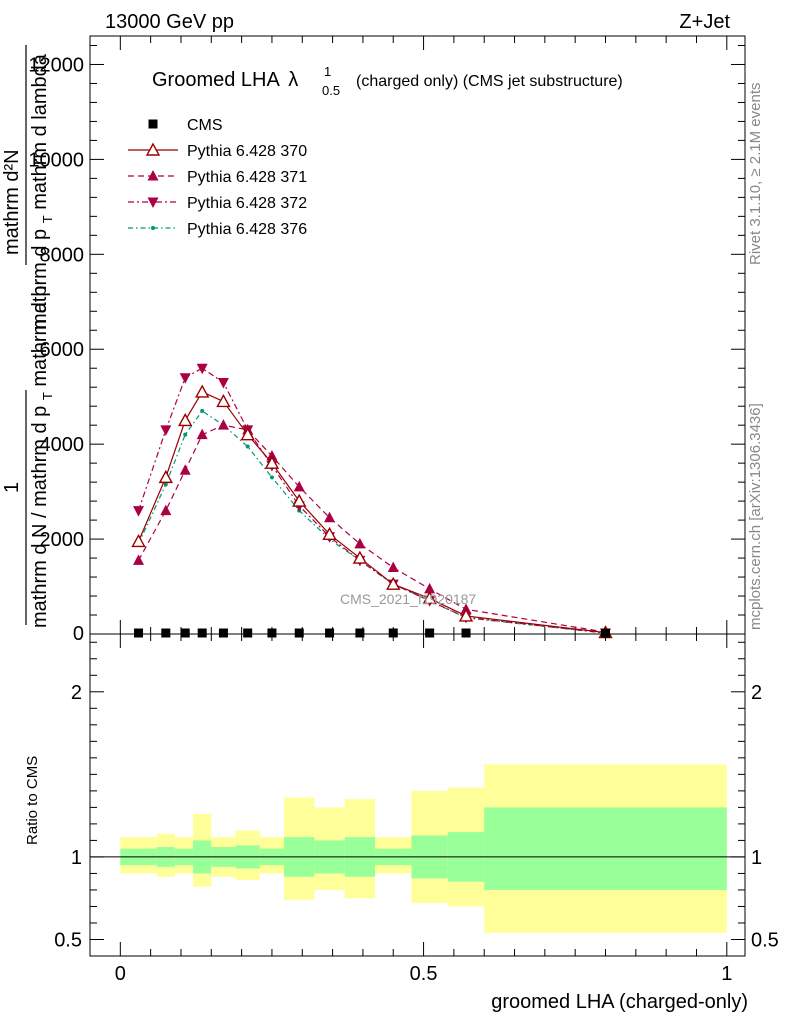 Image resolution: width=786 pixels, height=1024 pixels. What do you see at coordinates (62, 540) in the screenshot?
I see `y-tick-label: 2000` at bounding box center [62, 540].